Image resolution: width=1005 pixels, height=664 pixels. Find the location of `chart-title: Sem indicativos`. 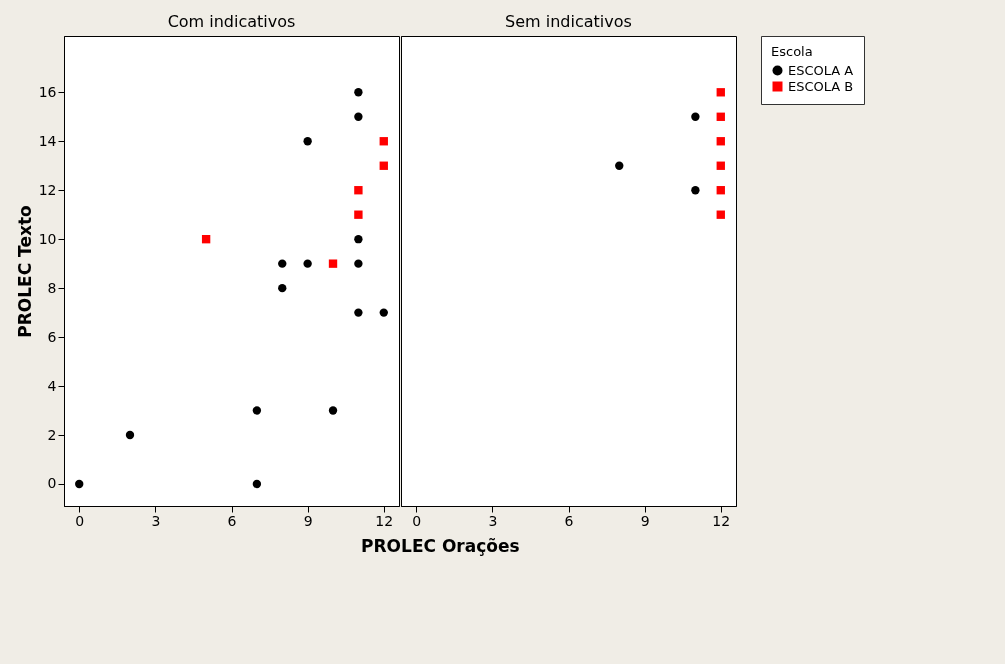

chart-title: Sem indicativos is located at coordinates (568, 21).